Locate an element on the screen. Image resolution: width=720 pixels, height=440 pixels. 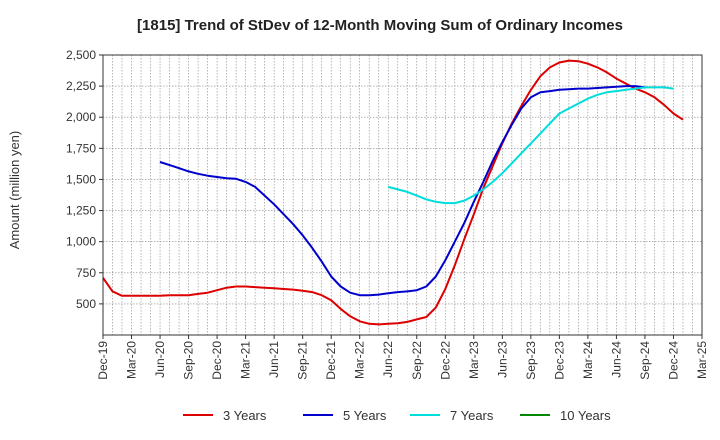
legend-label: 7 Years is located at coordinates (472, 415).